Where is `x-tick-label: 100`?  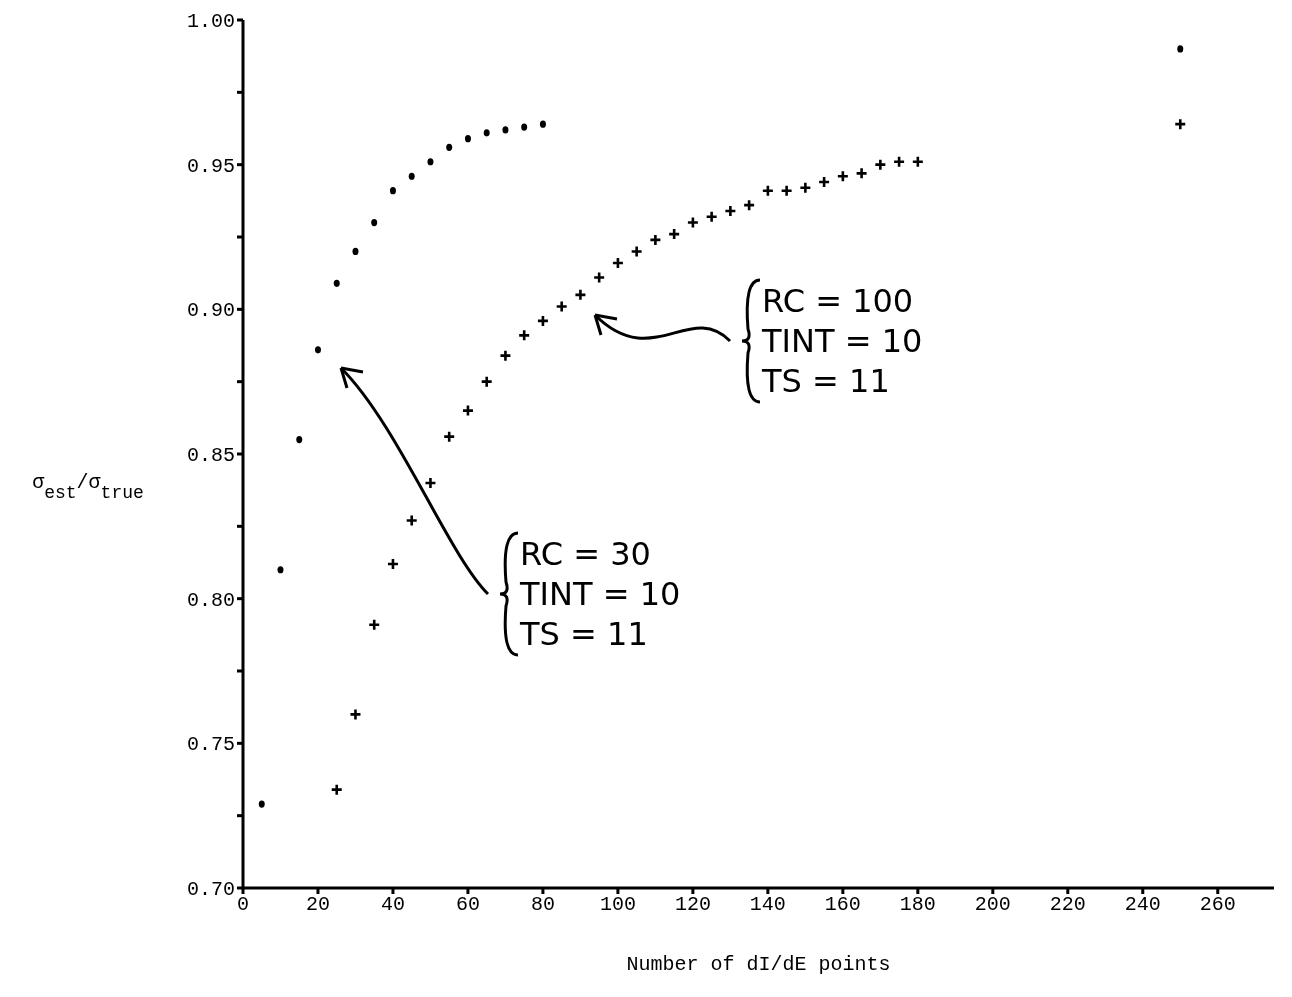
x-tick-label: 100 is located at coordinates (617, 905).